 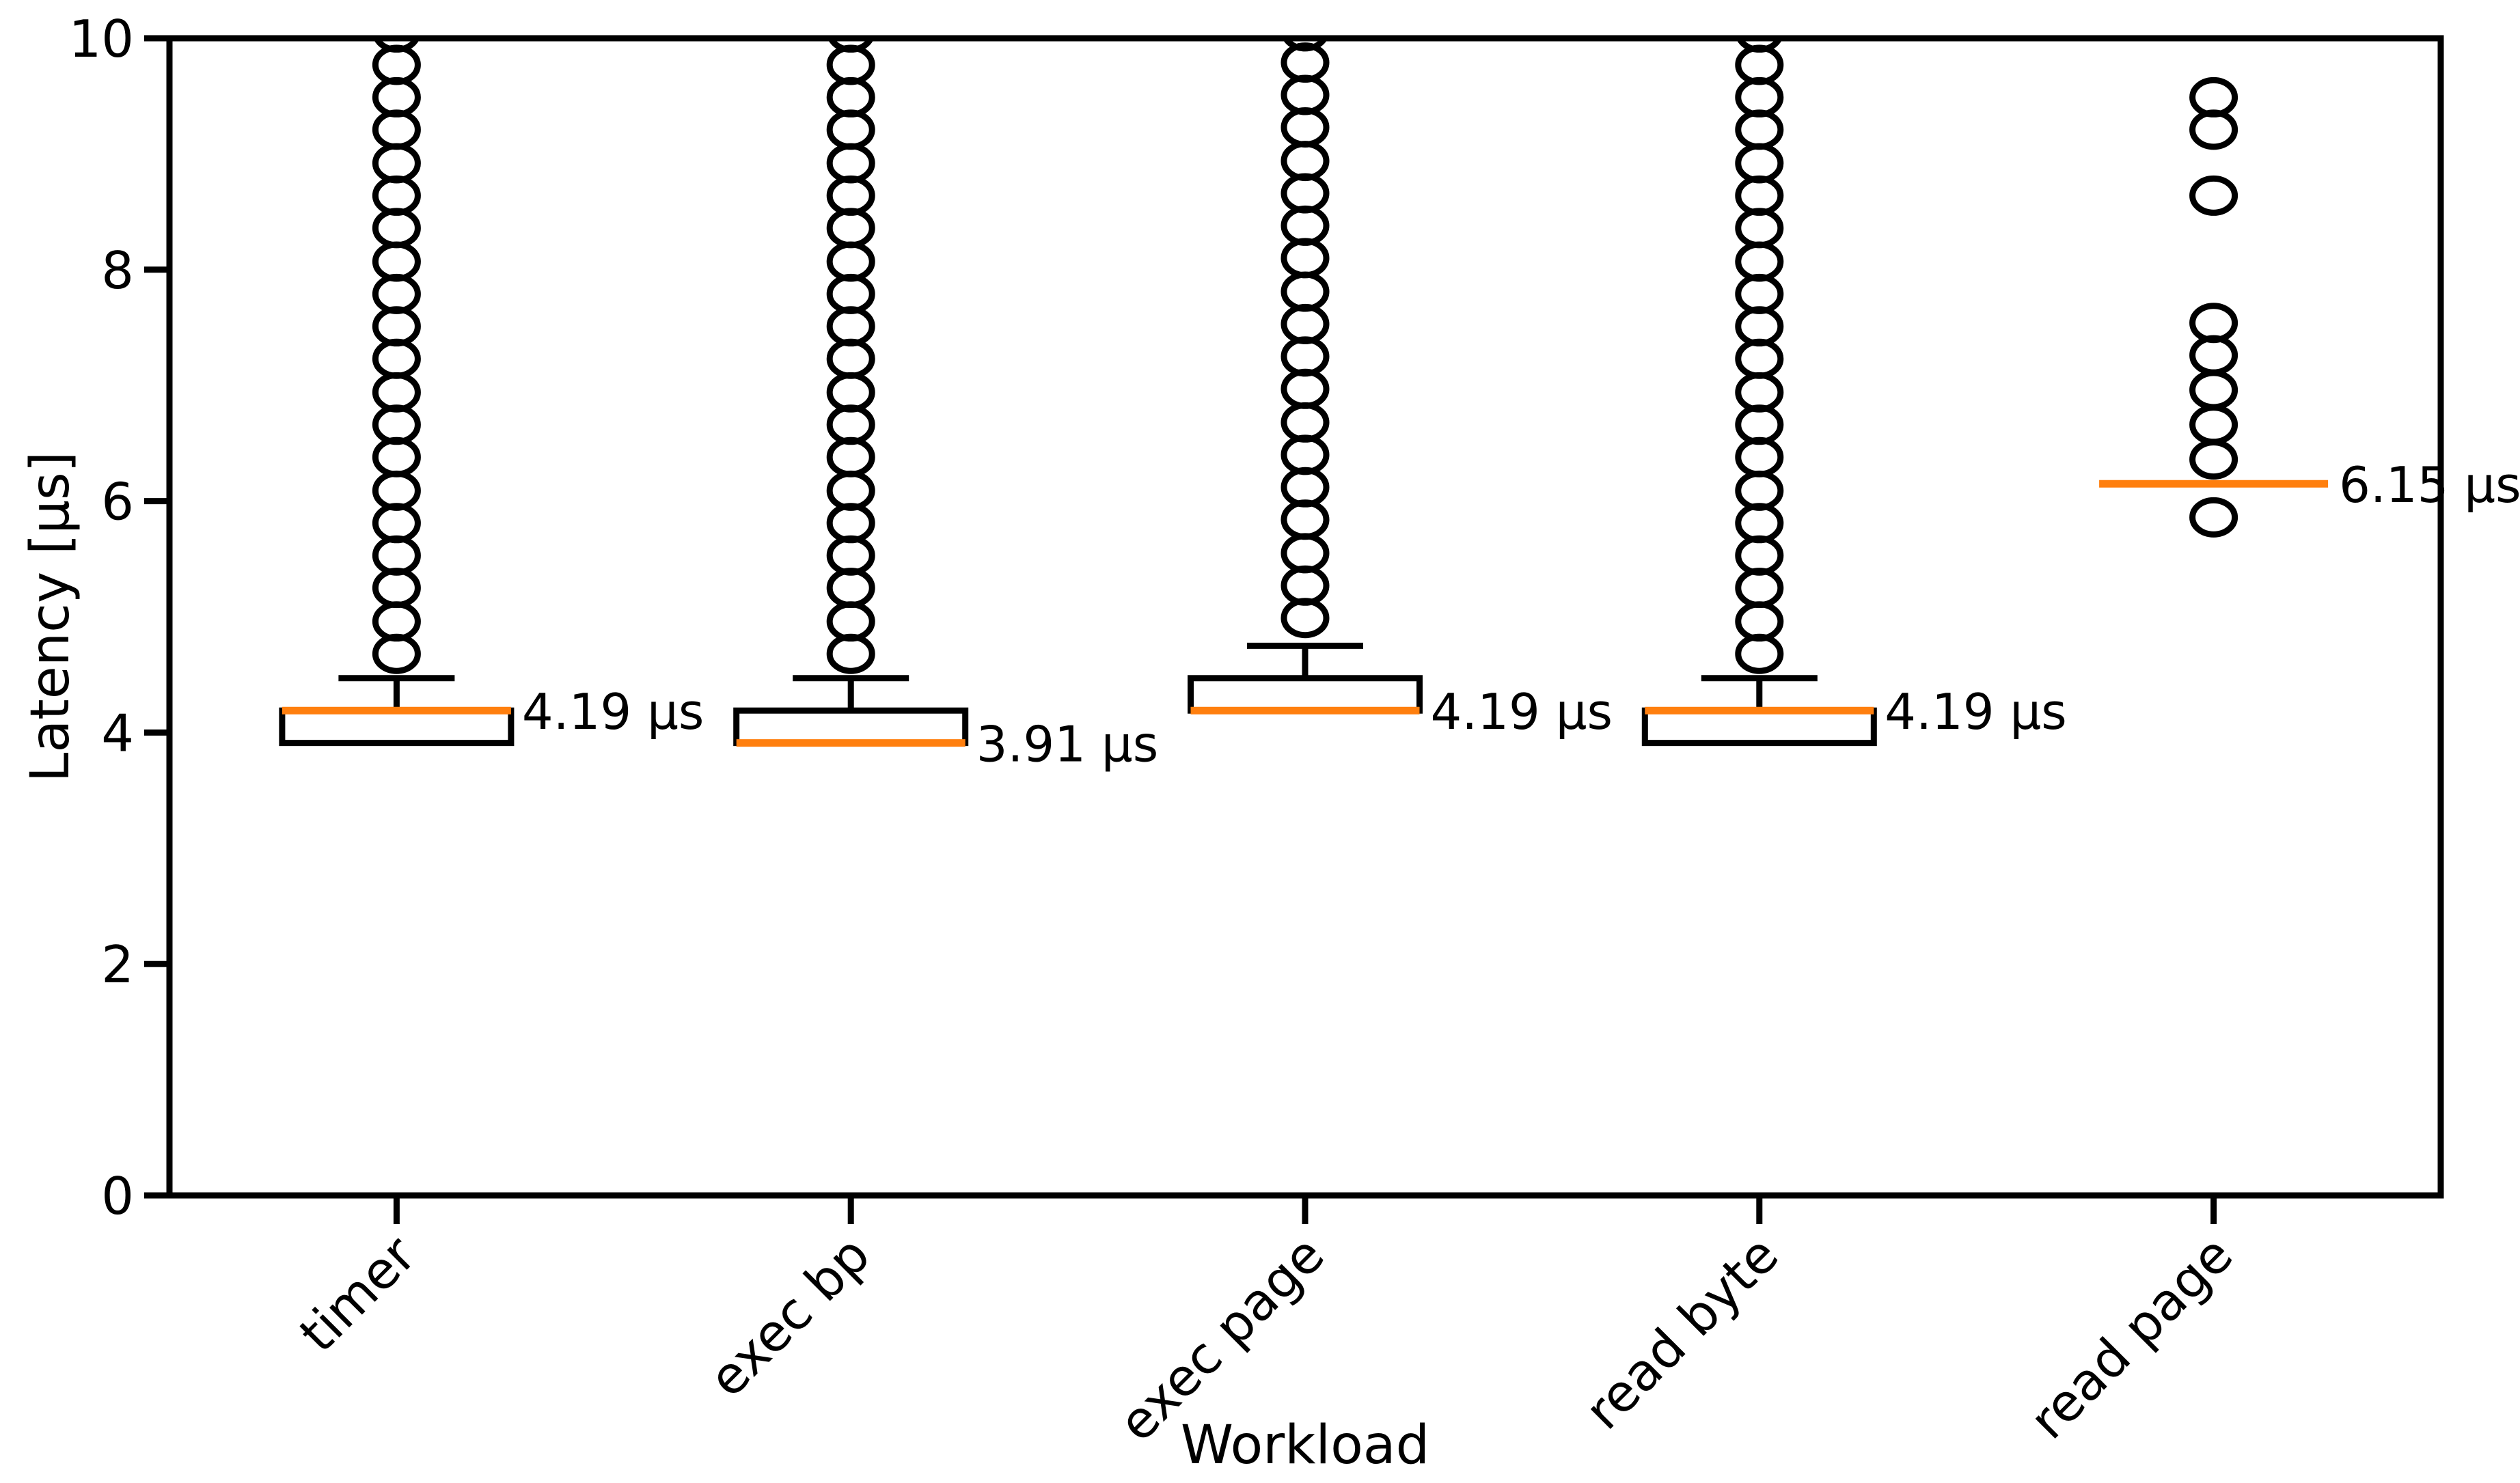 I want to click on y-tick-label: 8, so click(x=117, y=270).